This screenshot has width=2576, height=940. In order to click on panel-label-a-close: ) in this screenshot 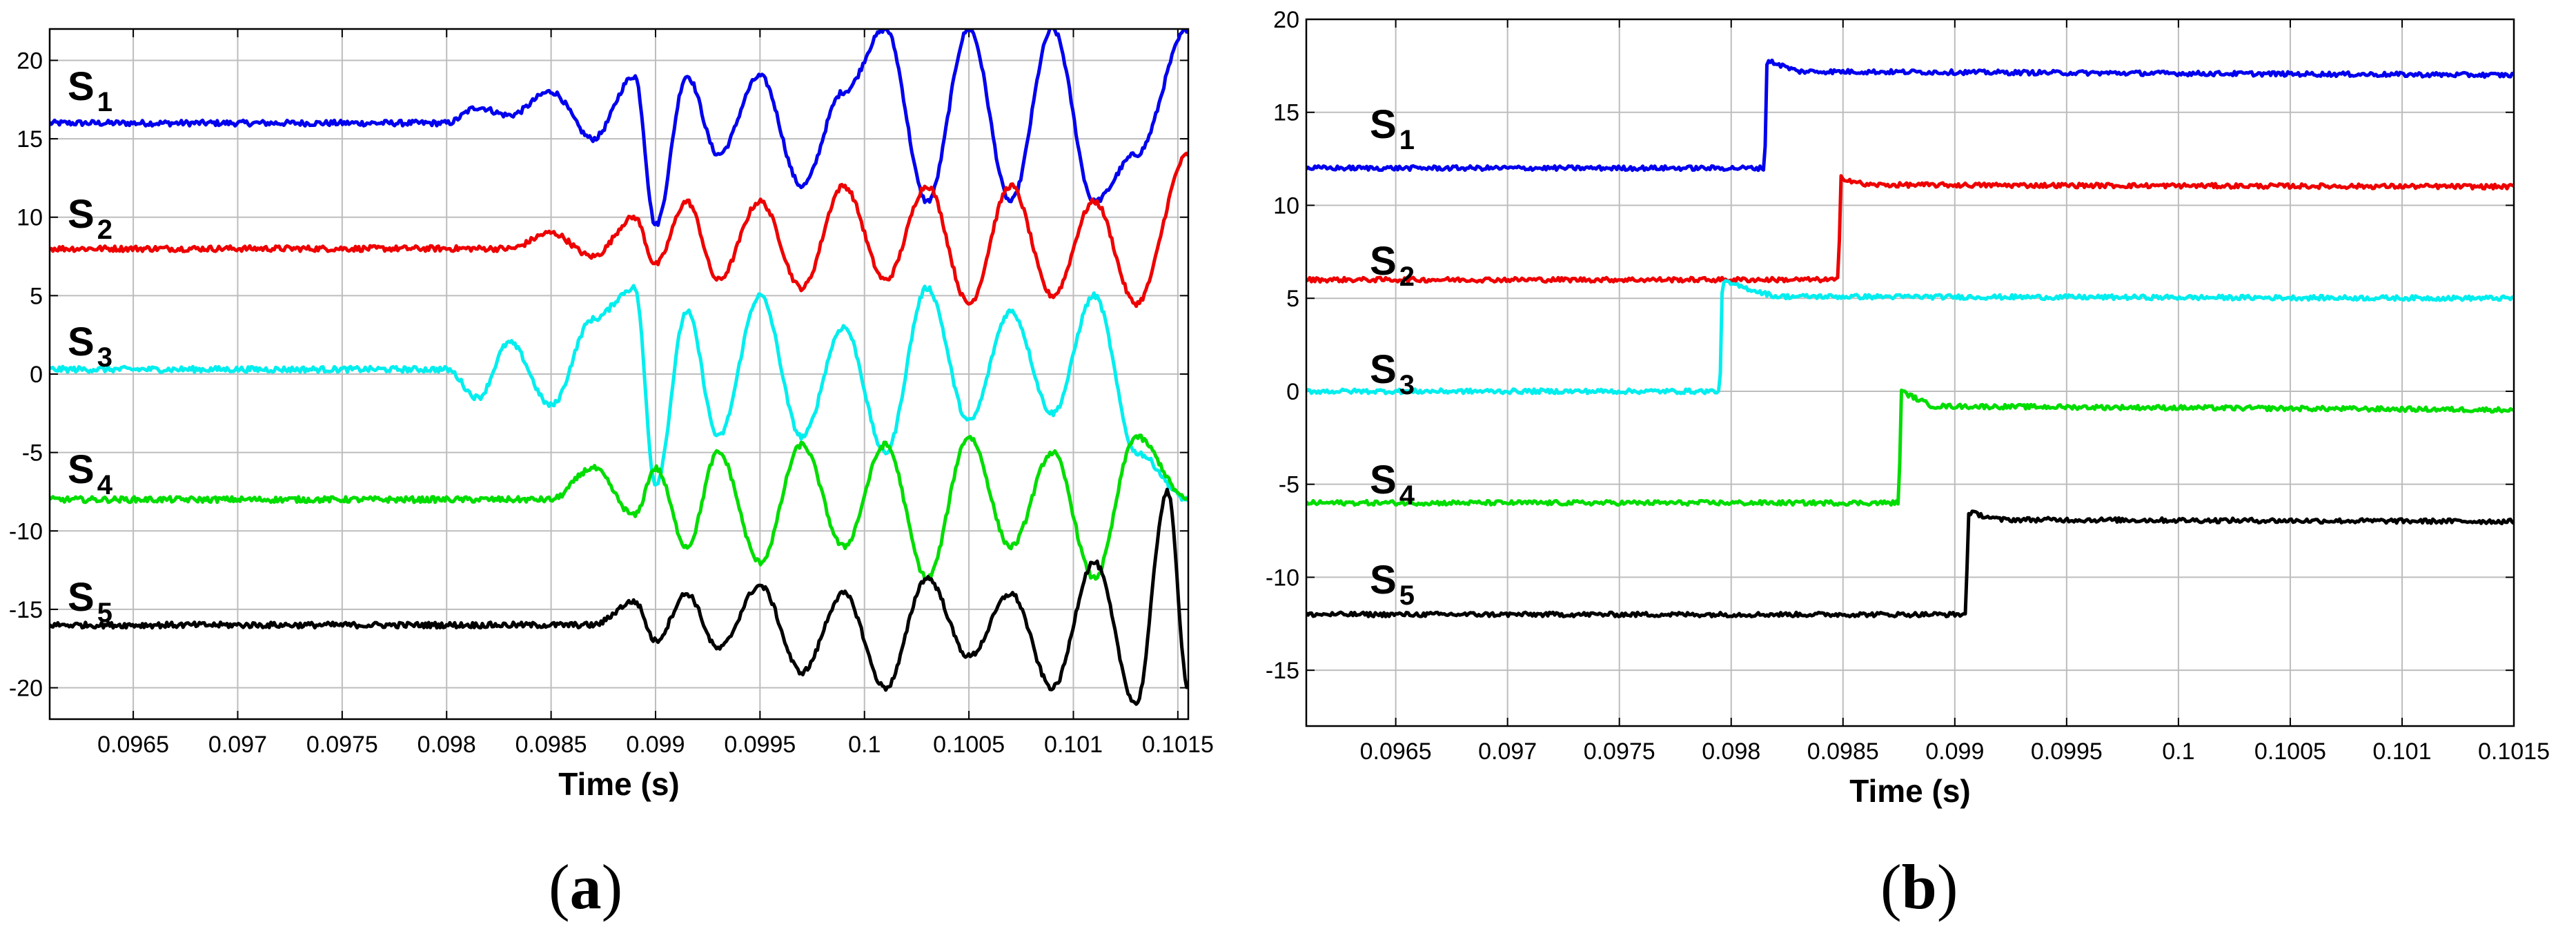, I will do `click(612, 887)`.